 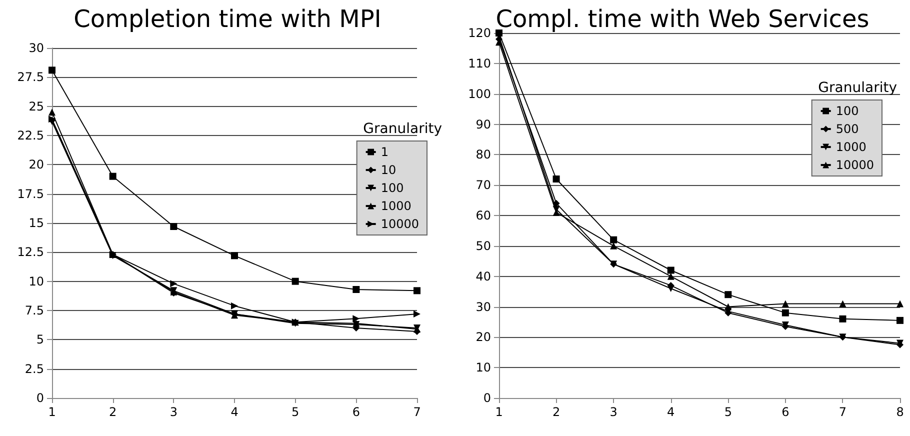 What do you see at coordinates (483, 215) in the screenshot?
I see `y-tick-label: 60` at bounding box center [483, 215].